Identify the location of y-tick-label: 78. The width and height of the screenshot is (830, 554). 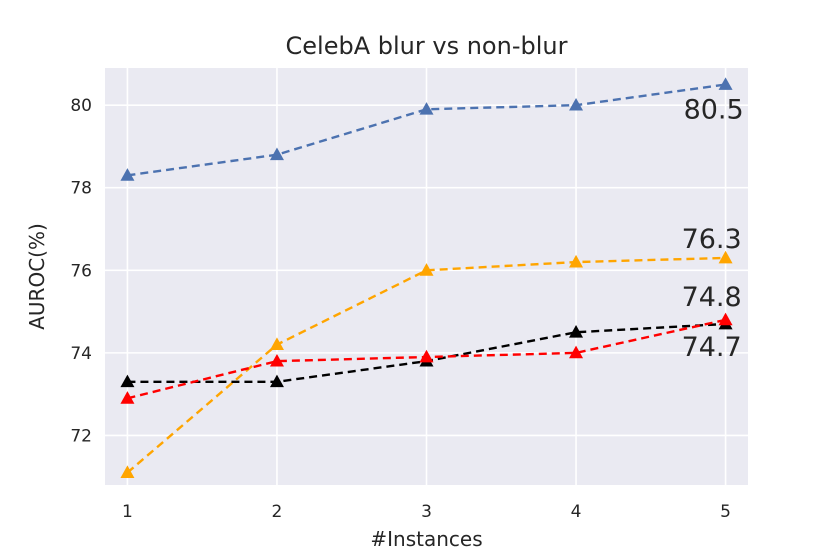
(81, 189).